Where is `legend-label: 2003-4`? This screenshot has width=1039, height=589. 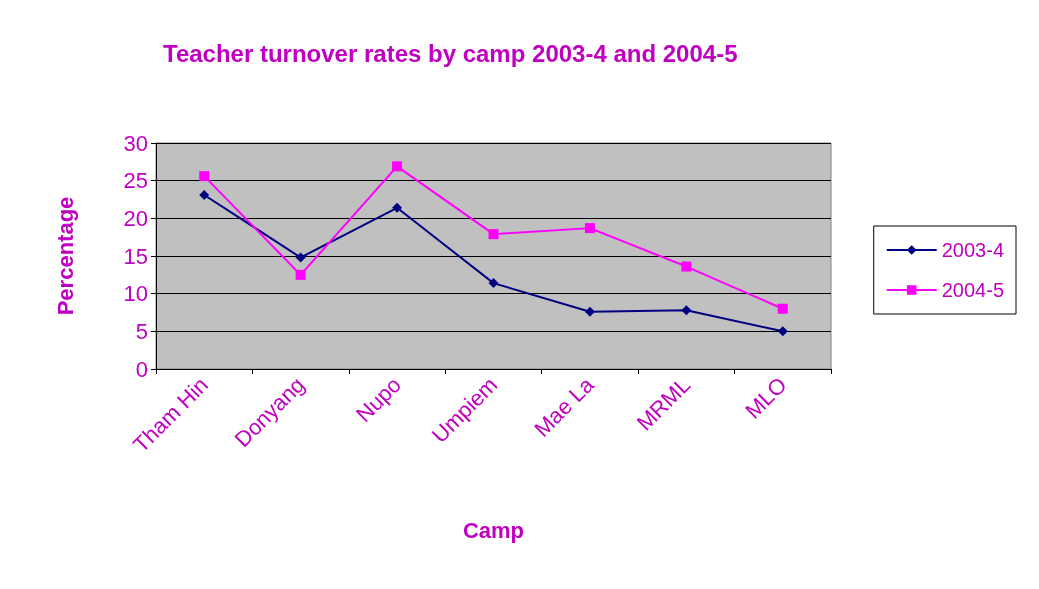 legend-label: 2003-4 is located at coordinates (973, 250).